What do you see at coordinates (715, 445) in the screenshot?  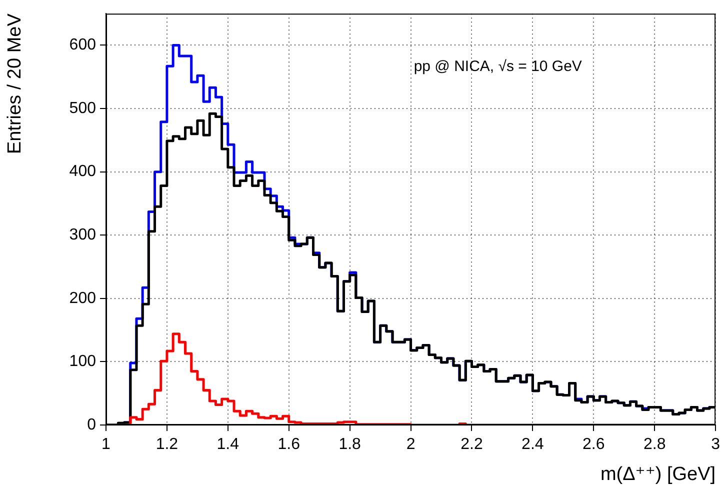 I see `x-tick-label: 3` at bounding box center [715, 445].